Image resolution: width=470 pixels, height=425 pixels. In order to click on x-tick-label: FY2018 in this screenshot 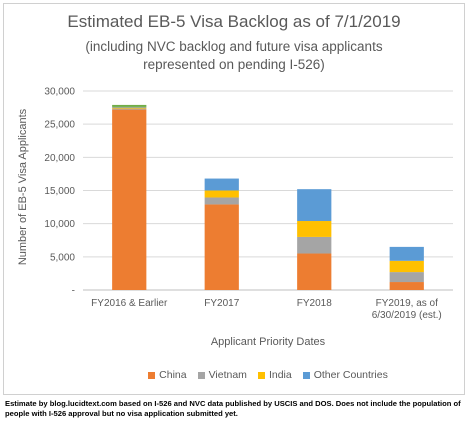, I will do `click(314, 303)`.